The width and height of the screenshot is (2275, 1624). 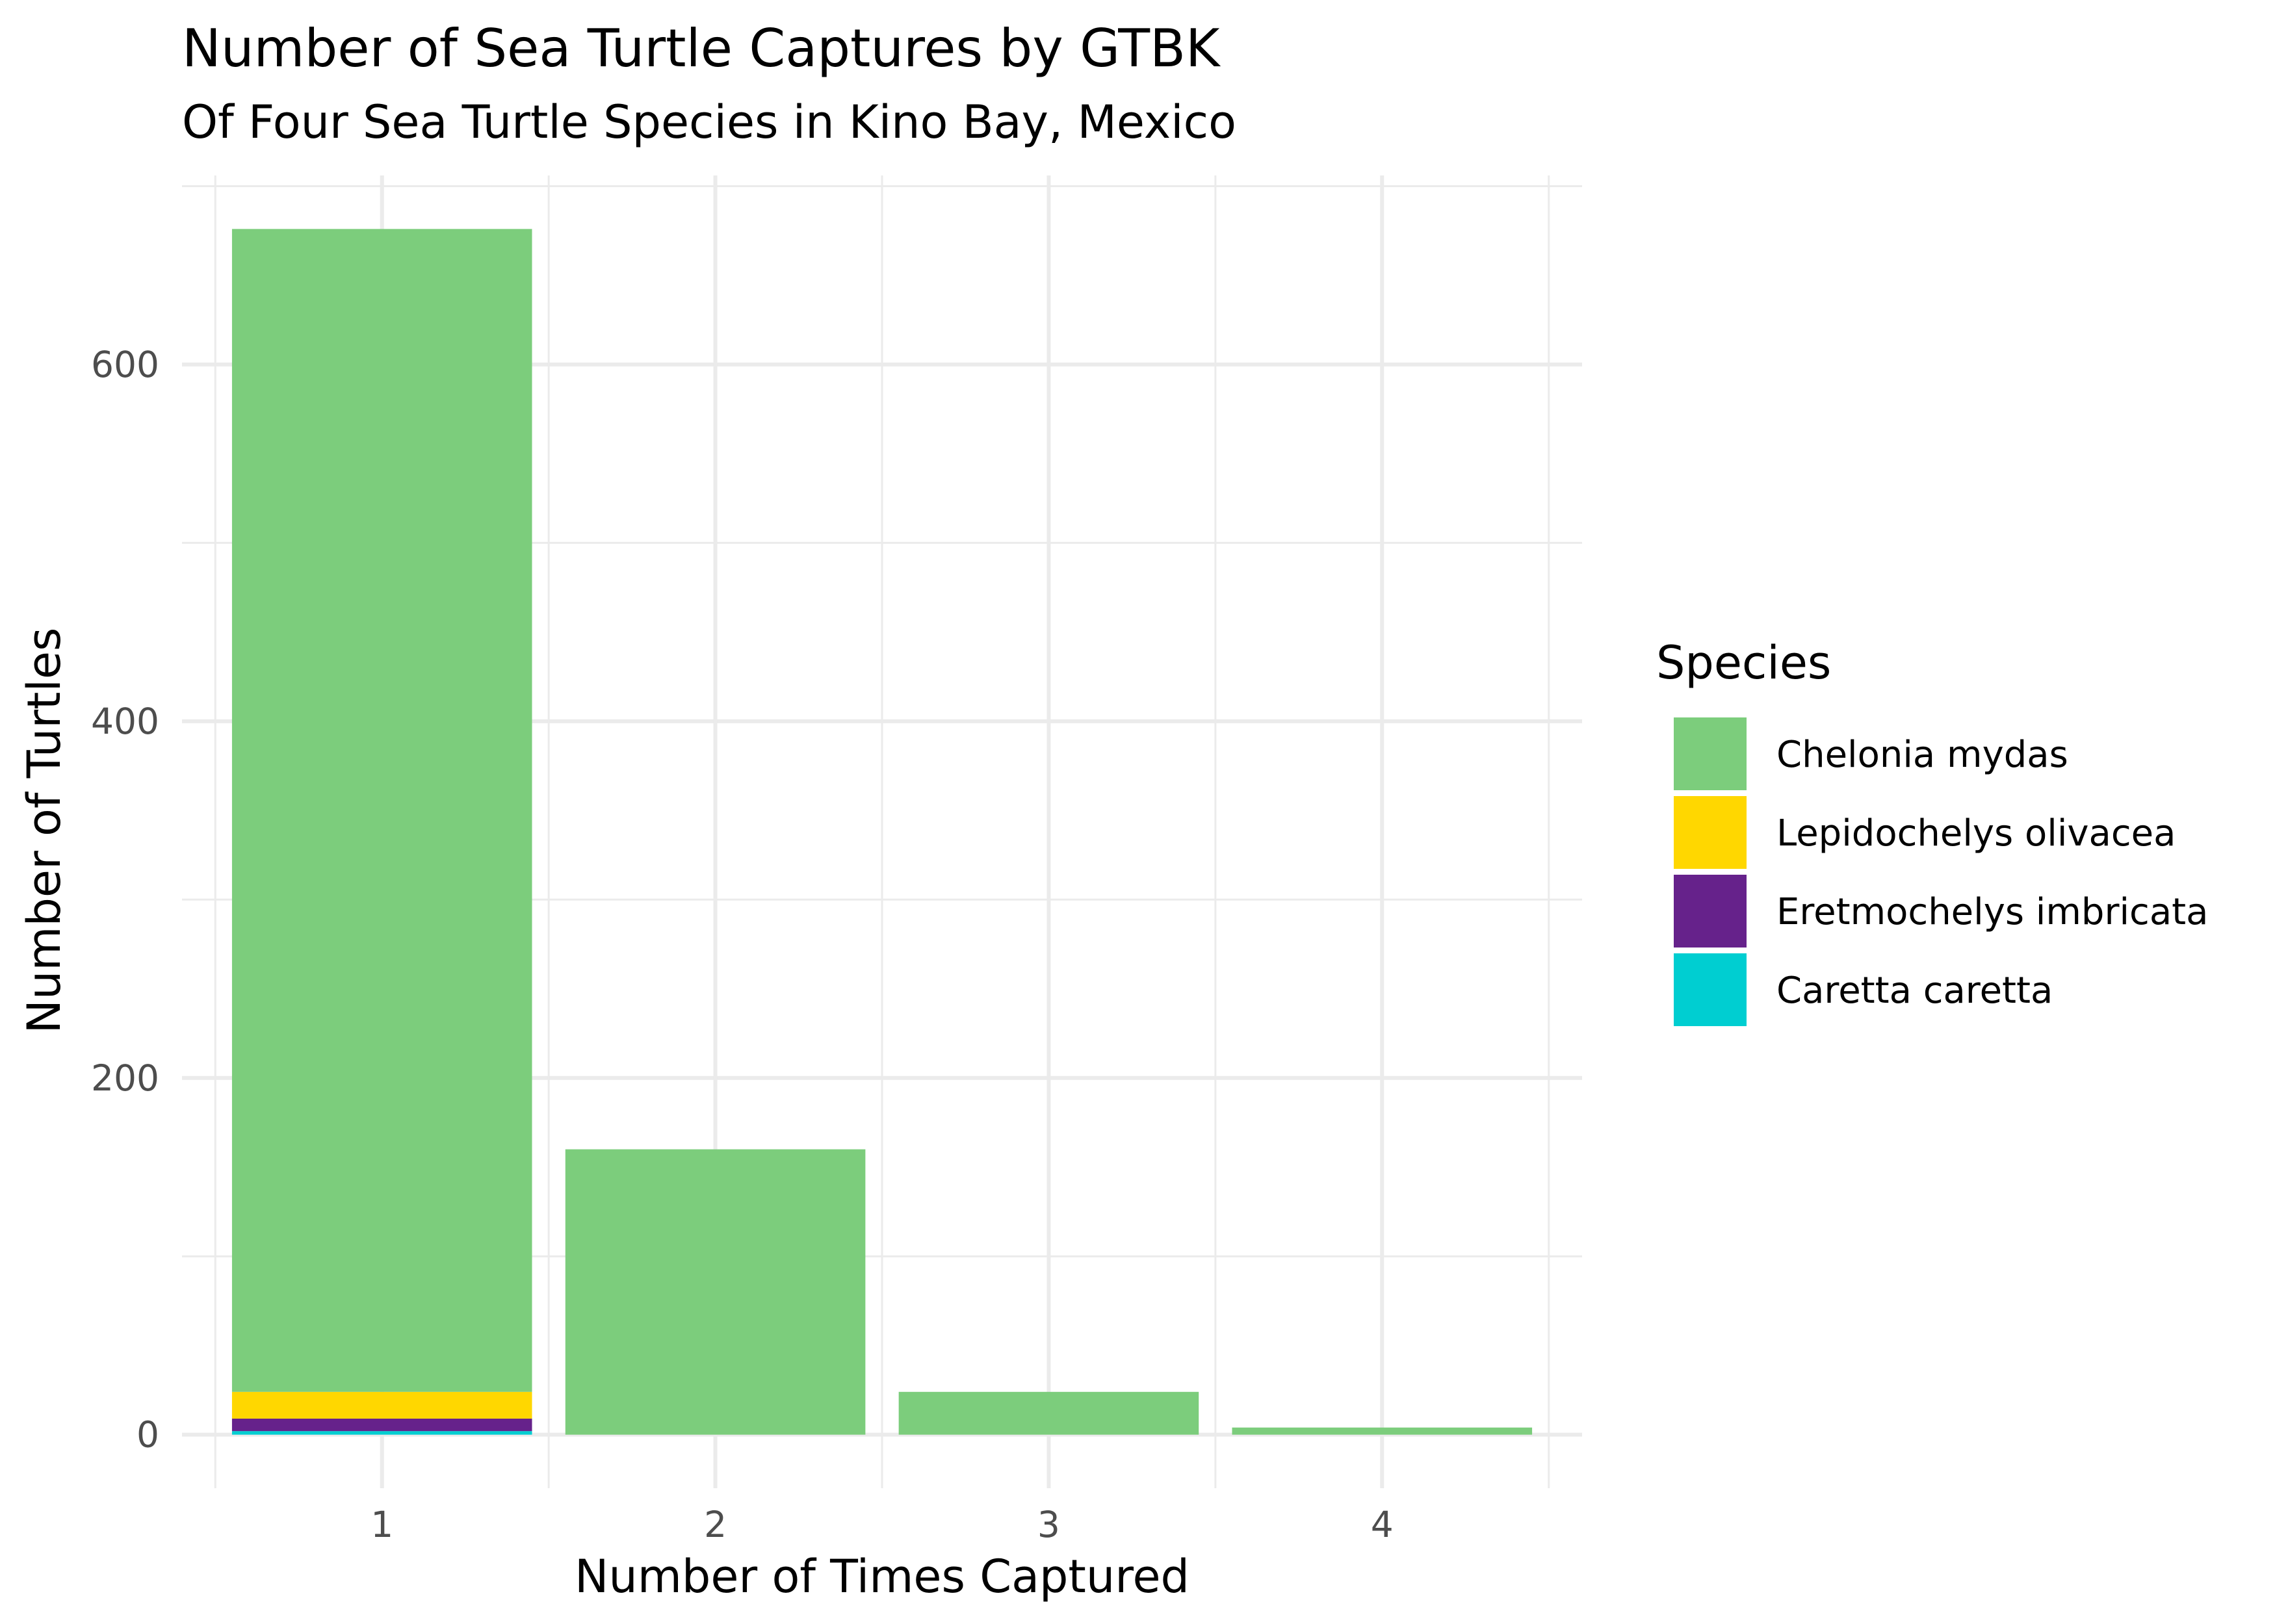 I want to click on y-tick-label: 600, so click(x=125, y=364).